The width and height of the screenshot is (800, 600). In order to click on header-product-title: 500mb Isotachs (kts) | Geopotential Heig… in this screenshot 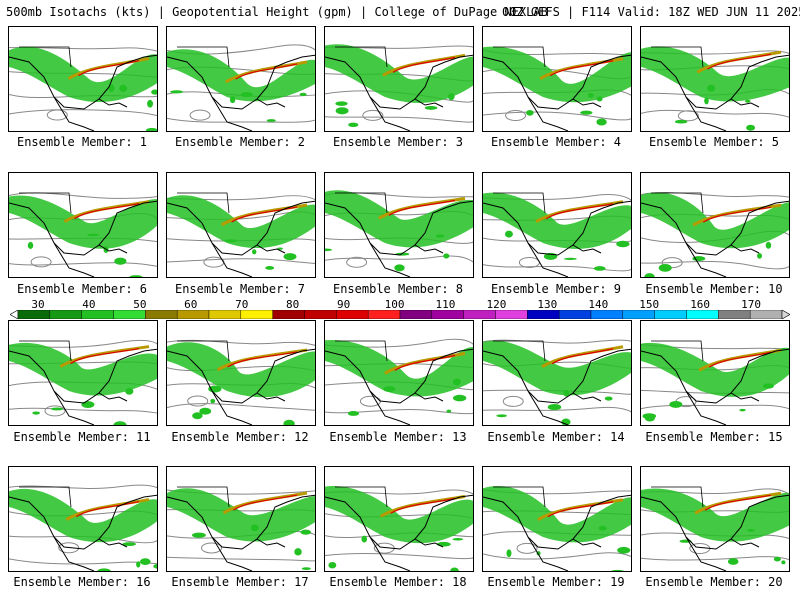, I will do `click(277, 12)`.